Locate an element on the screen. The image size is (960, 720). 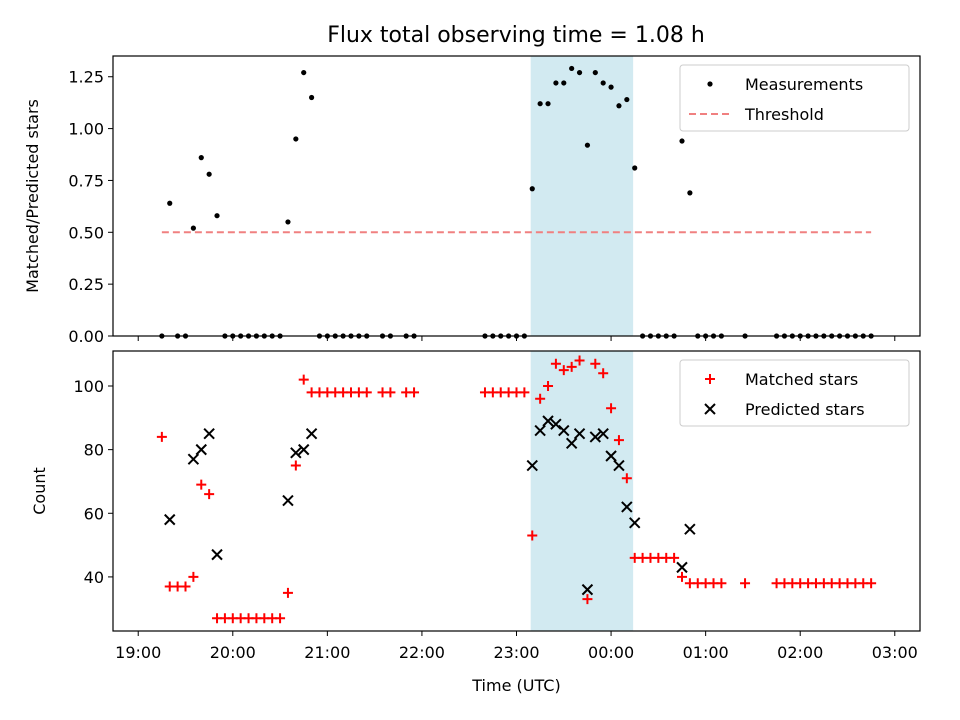
x-tick-label: 03:00 is located at coordinates (895, 652).